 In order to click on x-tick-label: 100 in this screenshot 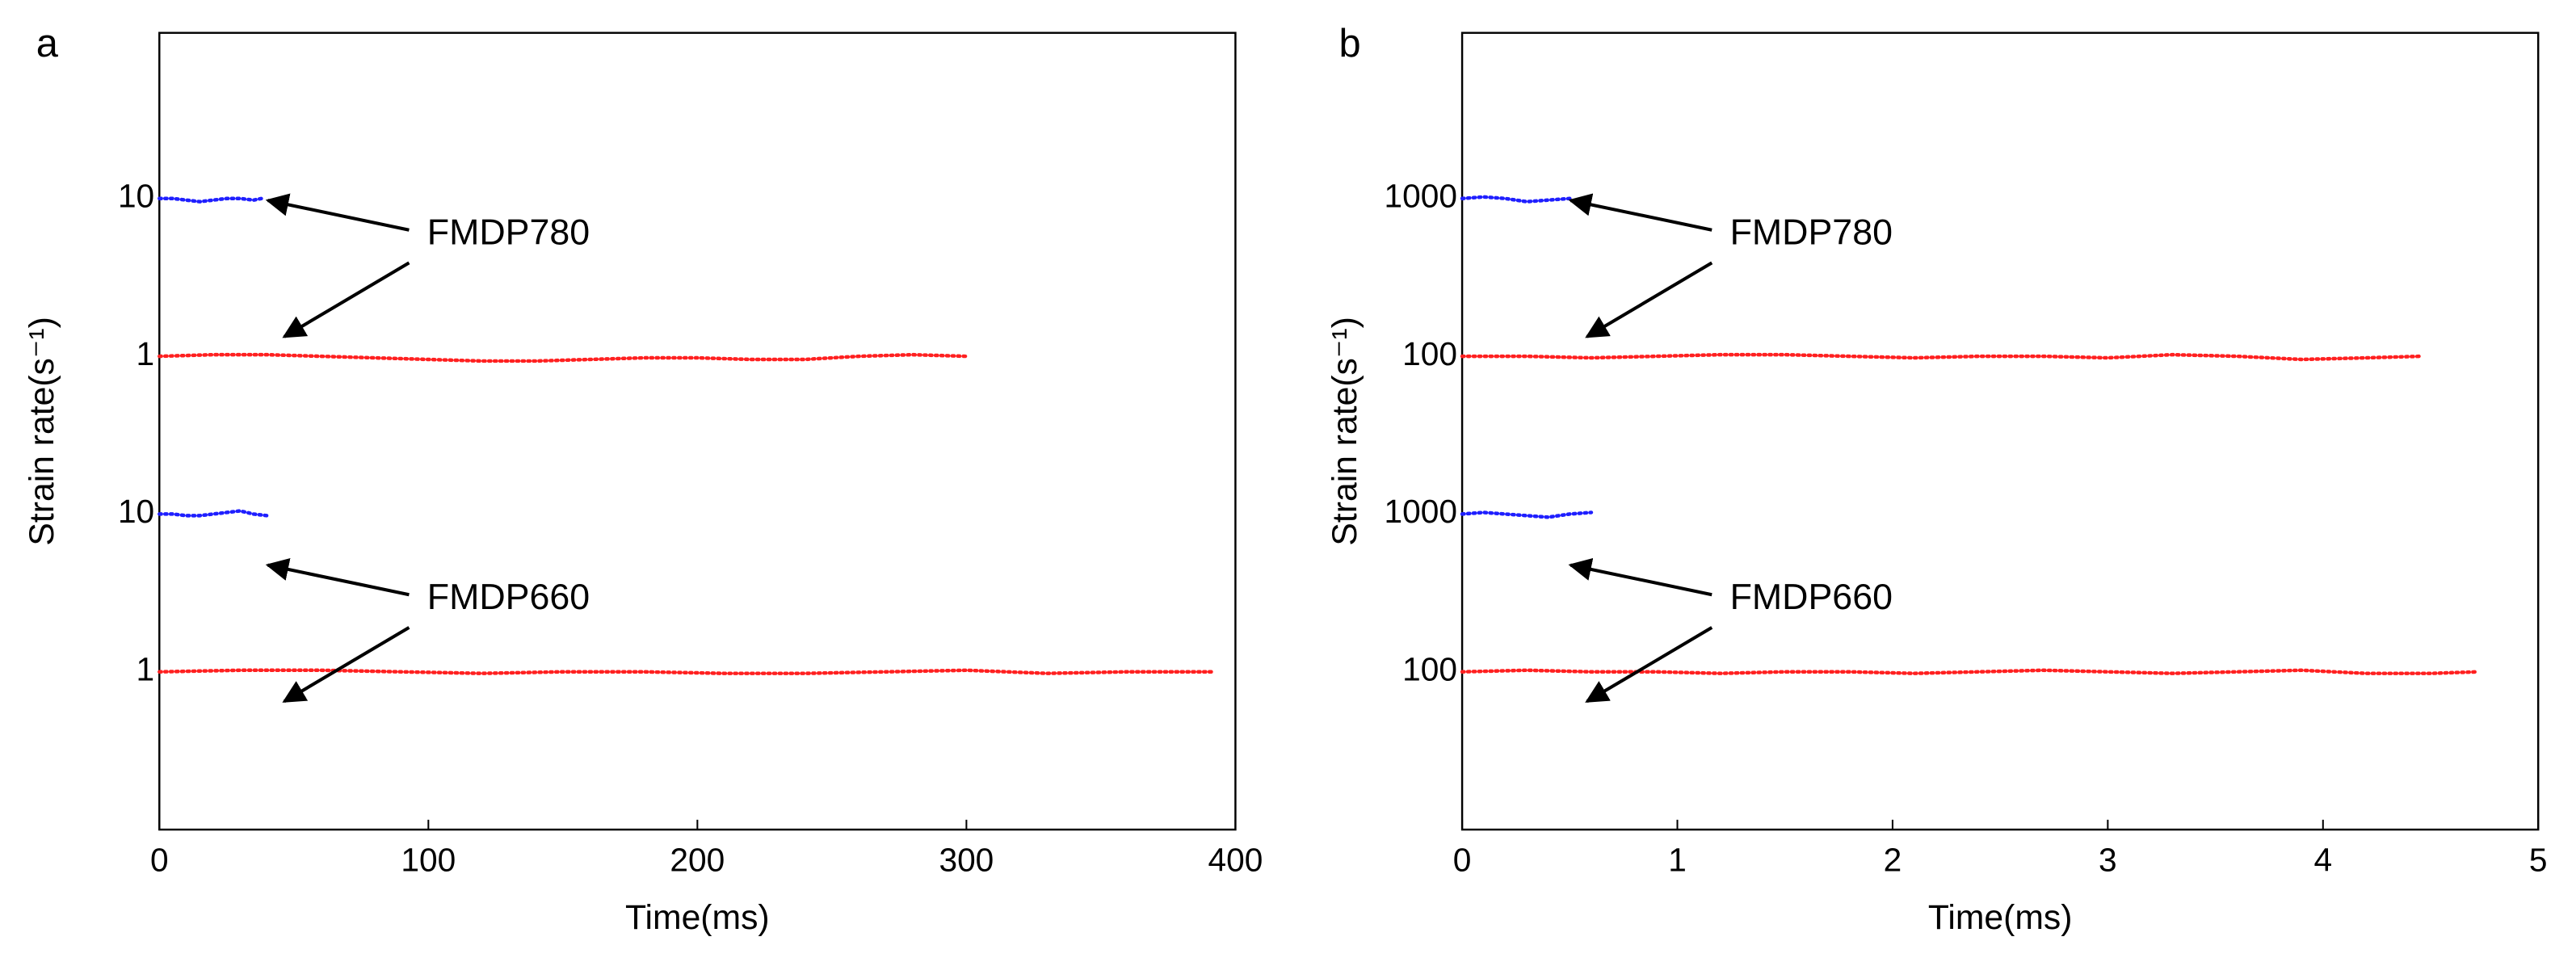, I will do `click(429, 860)`.